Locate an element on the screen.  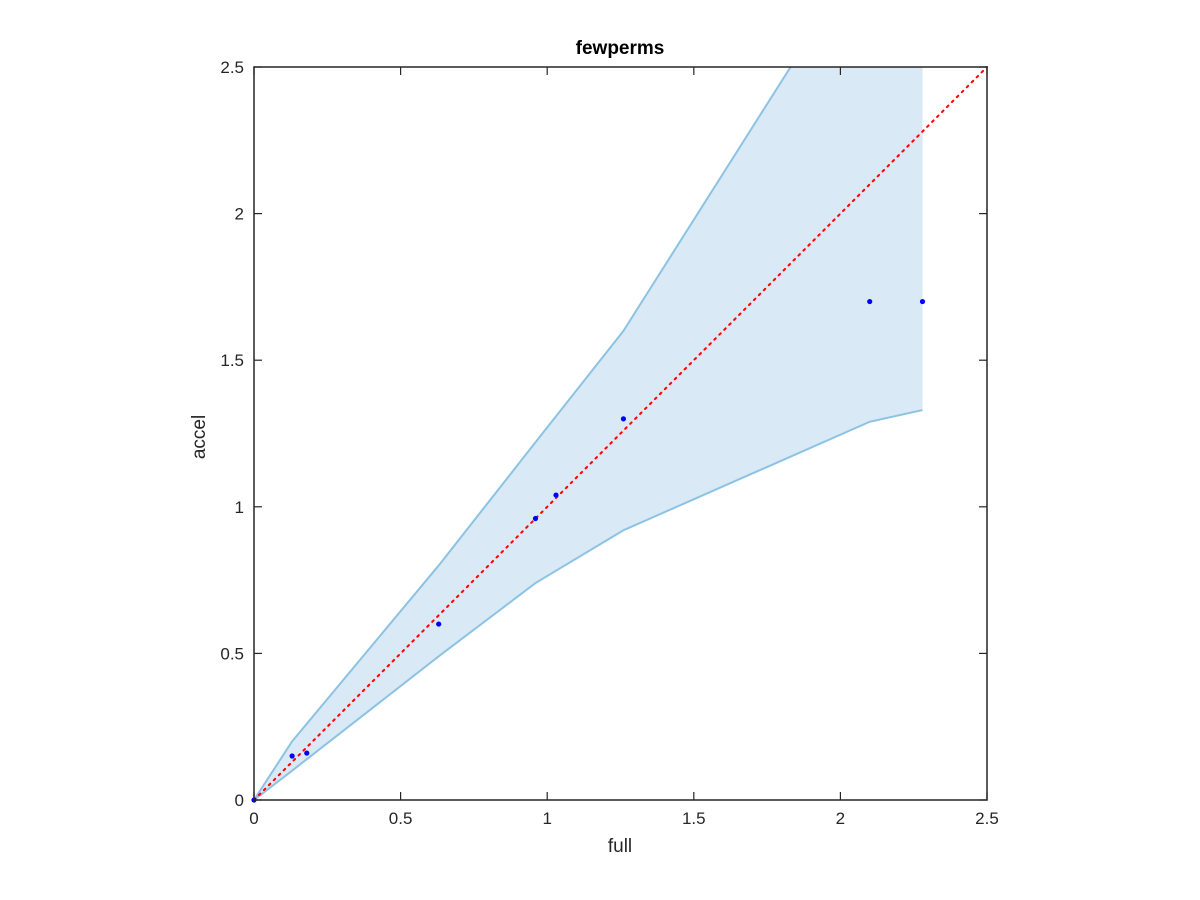
x-tick-label: 0.5 is located at coordinates (401, 818).